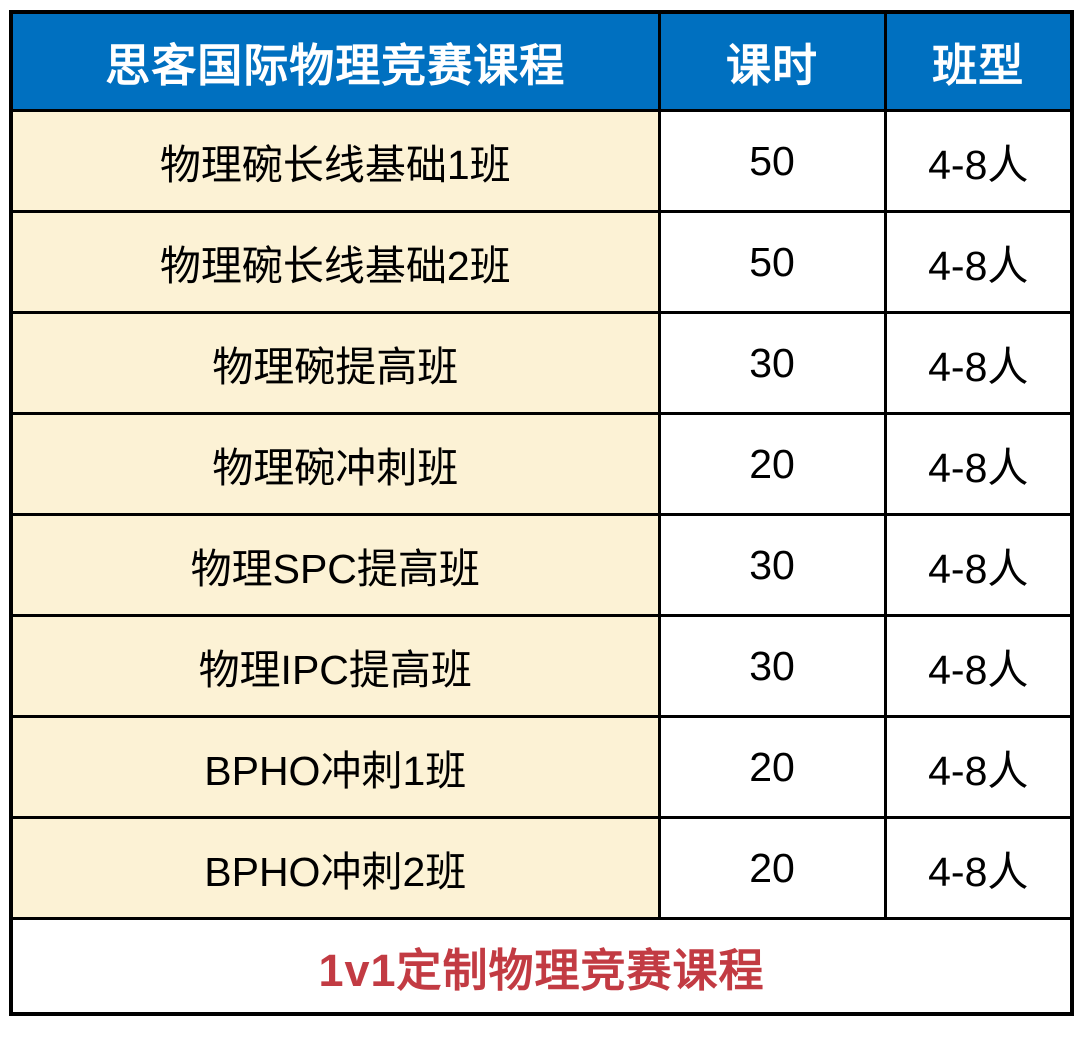 The image size is (1080, 1059). I want to click on course-name-cell: 物理碗长线基础2班, so click(335, 262).